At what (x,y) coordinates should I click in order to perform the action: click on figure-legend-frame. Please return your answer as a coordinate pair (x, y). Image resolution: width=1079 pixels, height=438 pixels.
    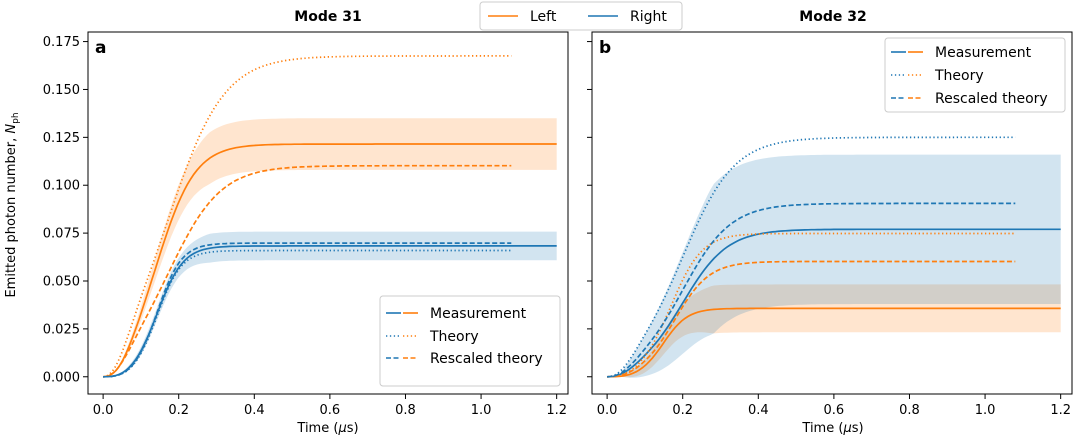
    Looking at the image, I should click on (581, 16).